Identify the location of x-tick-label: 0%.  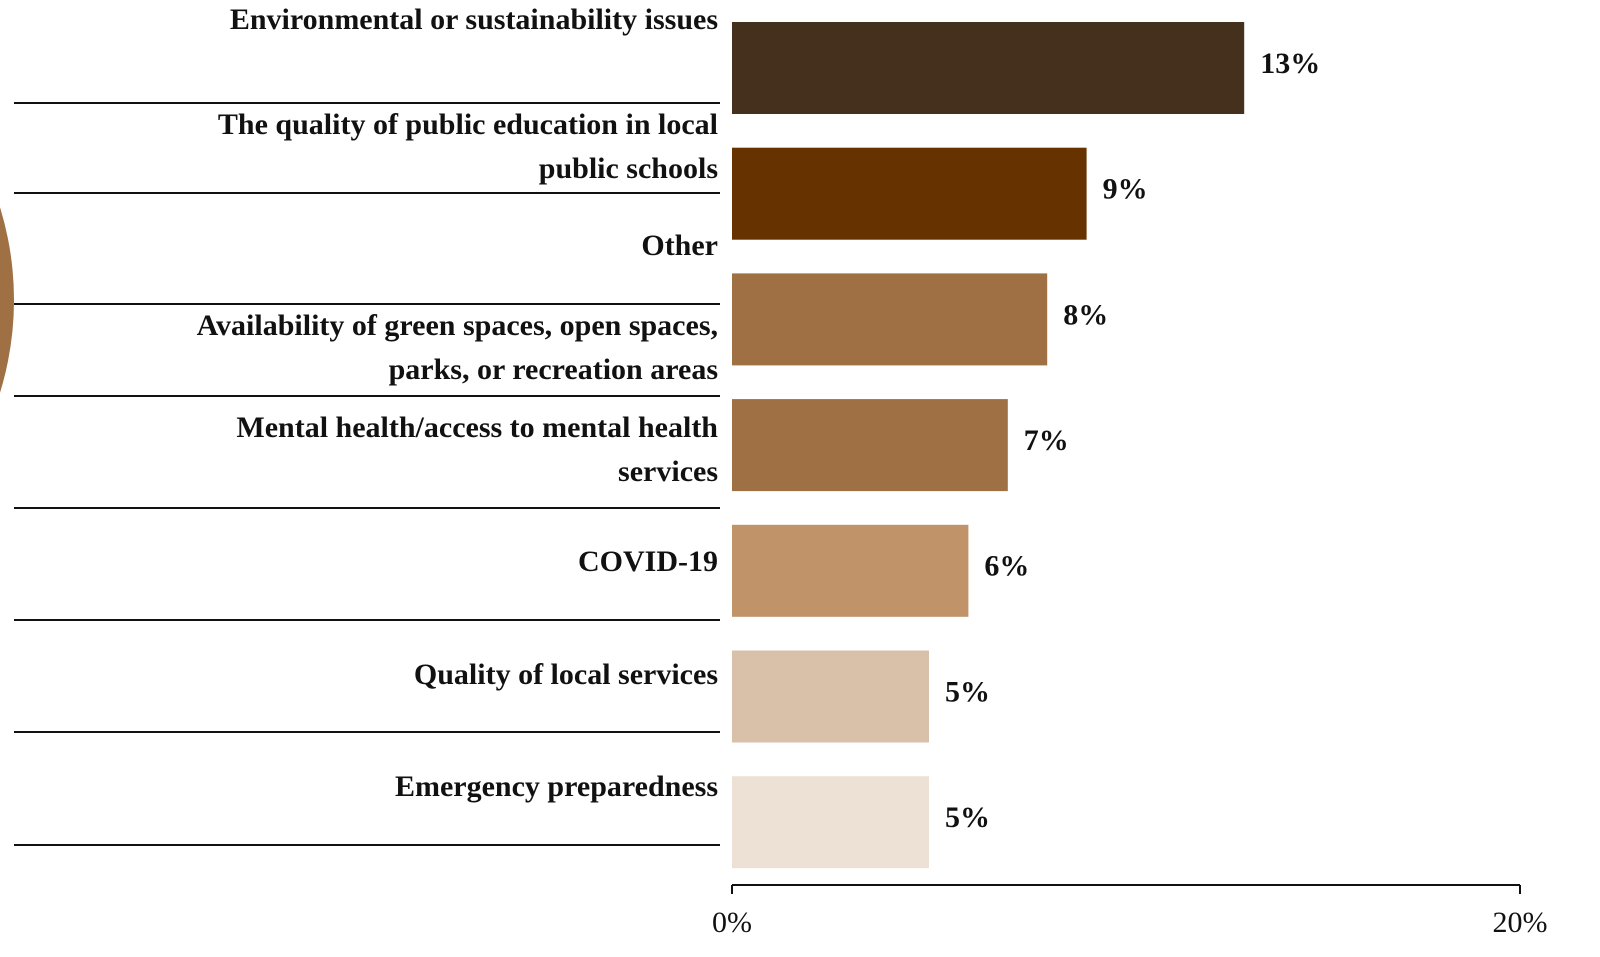
(732, 922).